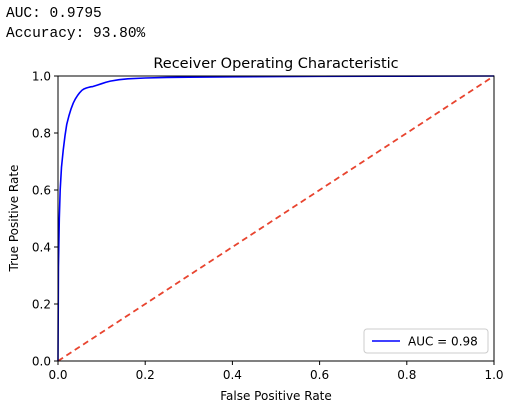  What do you see at coordinates (57, 375) in the screenshot?
I see `x-tick-label: 0.0` at bounding box center [57, 375].